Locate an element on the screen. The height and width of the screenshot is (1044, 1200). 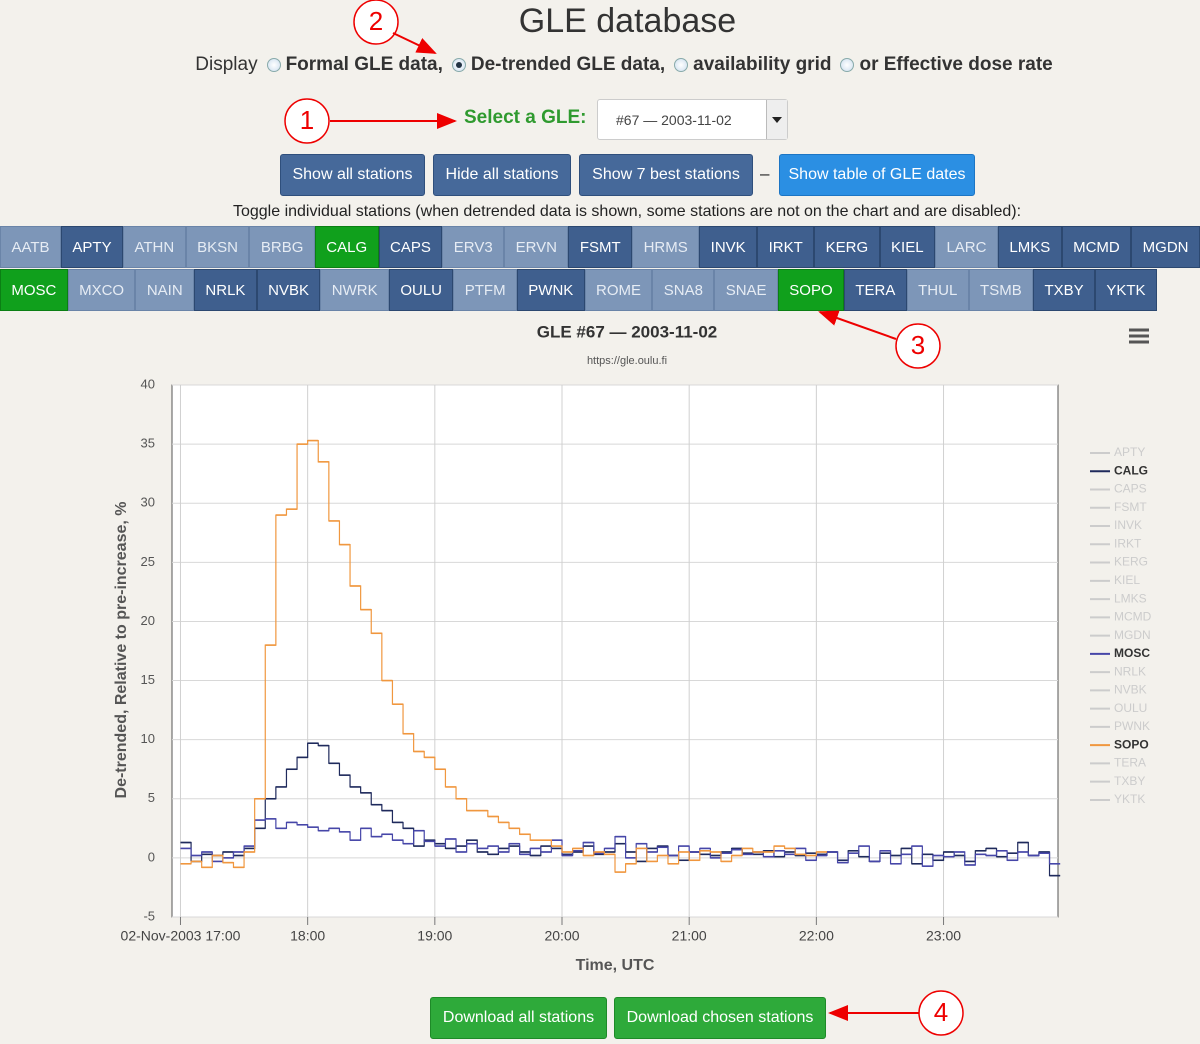
select-arrow is located at coordinates (776, 119).